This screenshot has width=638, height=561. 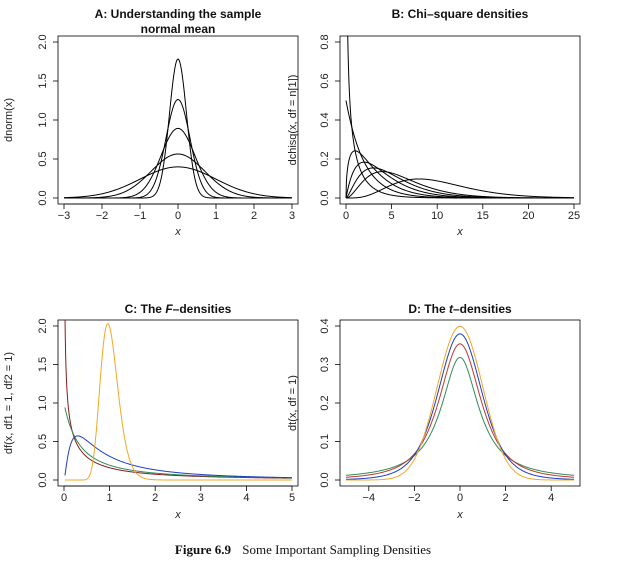 I want to click on y-tick-label: 0.3, so click(x=325, y=364).